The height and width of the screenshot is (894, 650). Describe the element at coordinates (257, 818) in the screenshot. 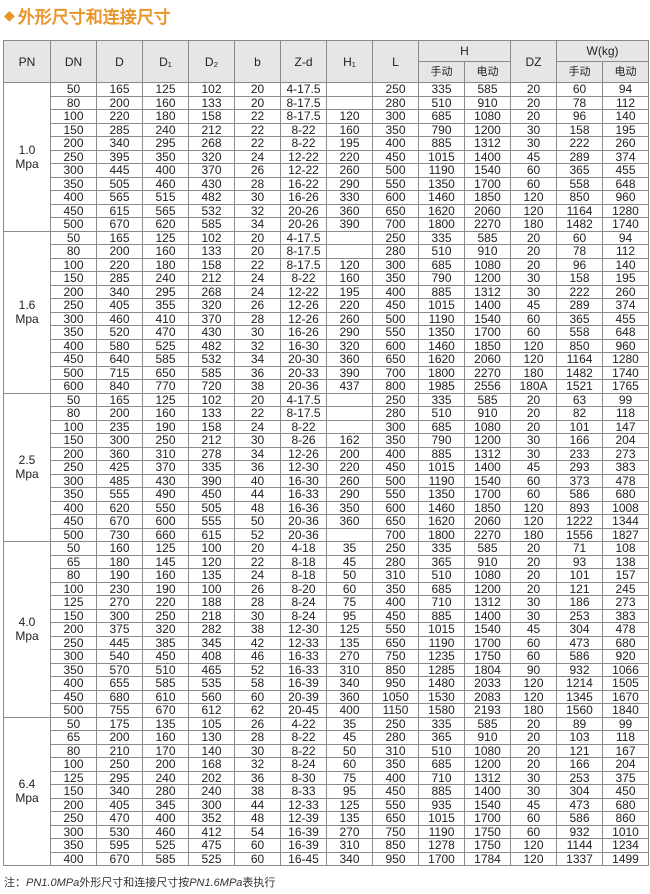

I see `cell-b: 48` at that location.